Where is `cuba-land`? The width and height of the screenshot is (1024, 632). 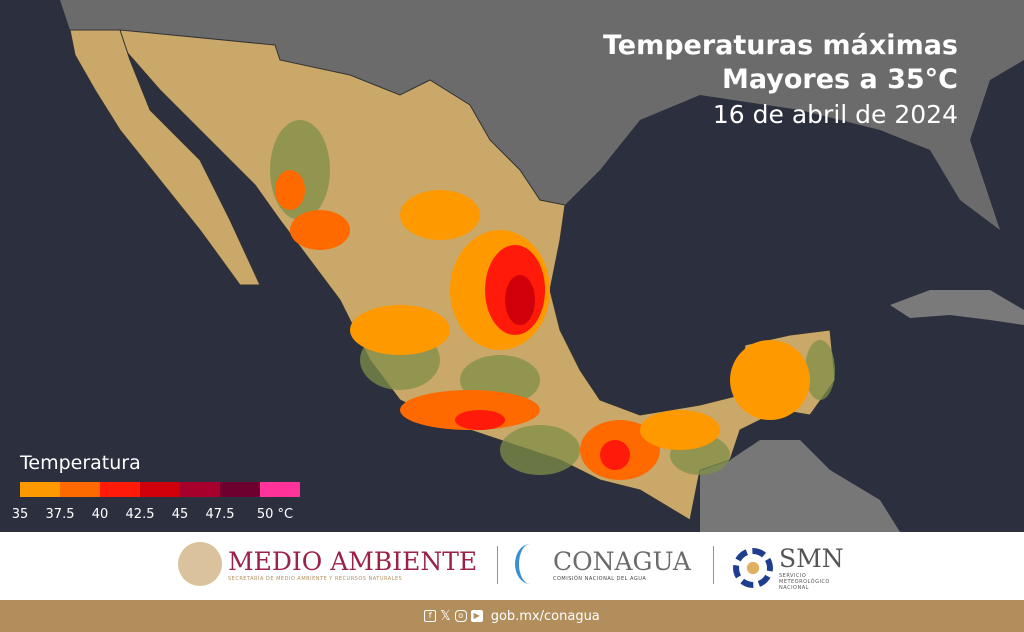
cuba-land is located at coordinates (957, 307).